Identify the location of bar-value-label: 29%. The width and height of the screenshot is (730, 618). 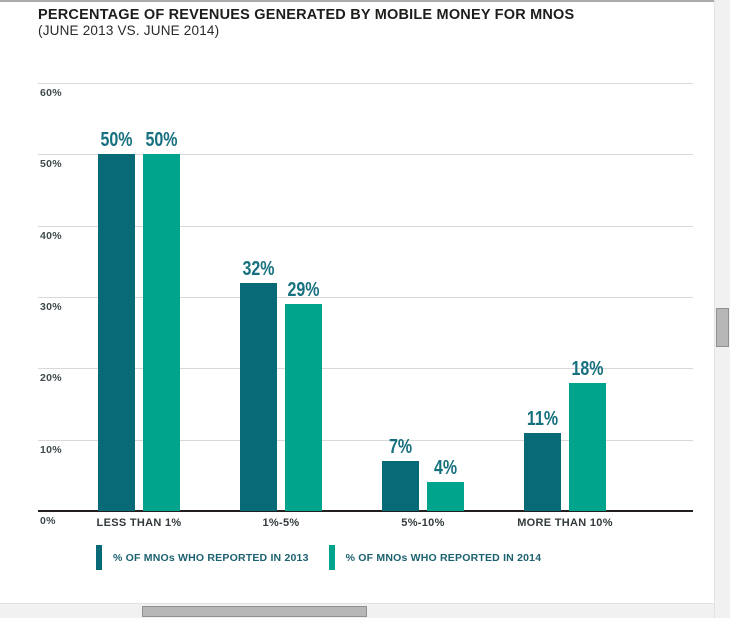
(303, 290).